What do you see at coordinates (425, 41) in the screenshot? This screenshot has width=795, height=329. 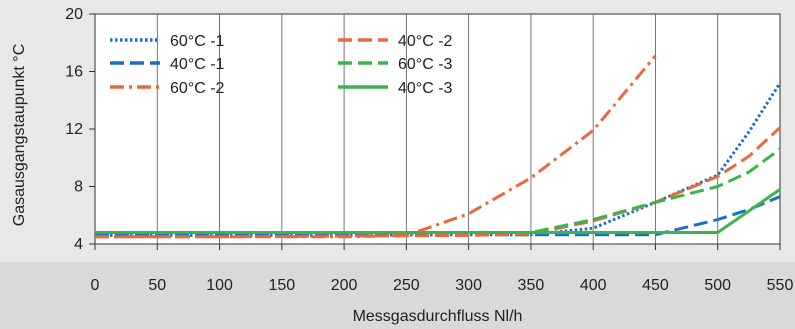 I see `legend-label: 40°C -2` at bounding box center [425, 41].